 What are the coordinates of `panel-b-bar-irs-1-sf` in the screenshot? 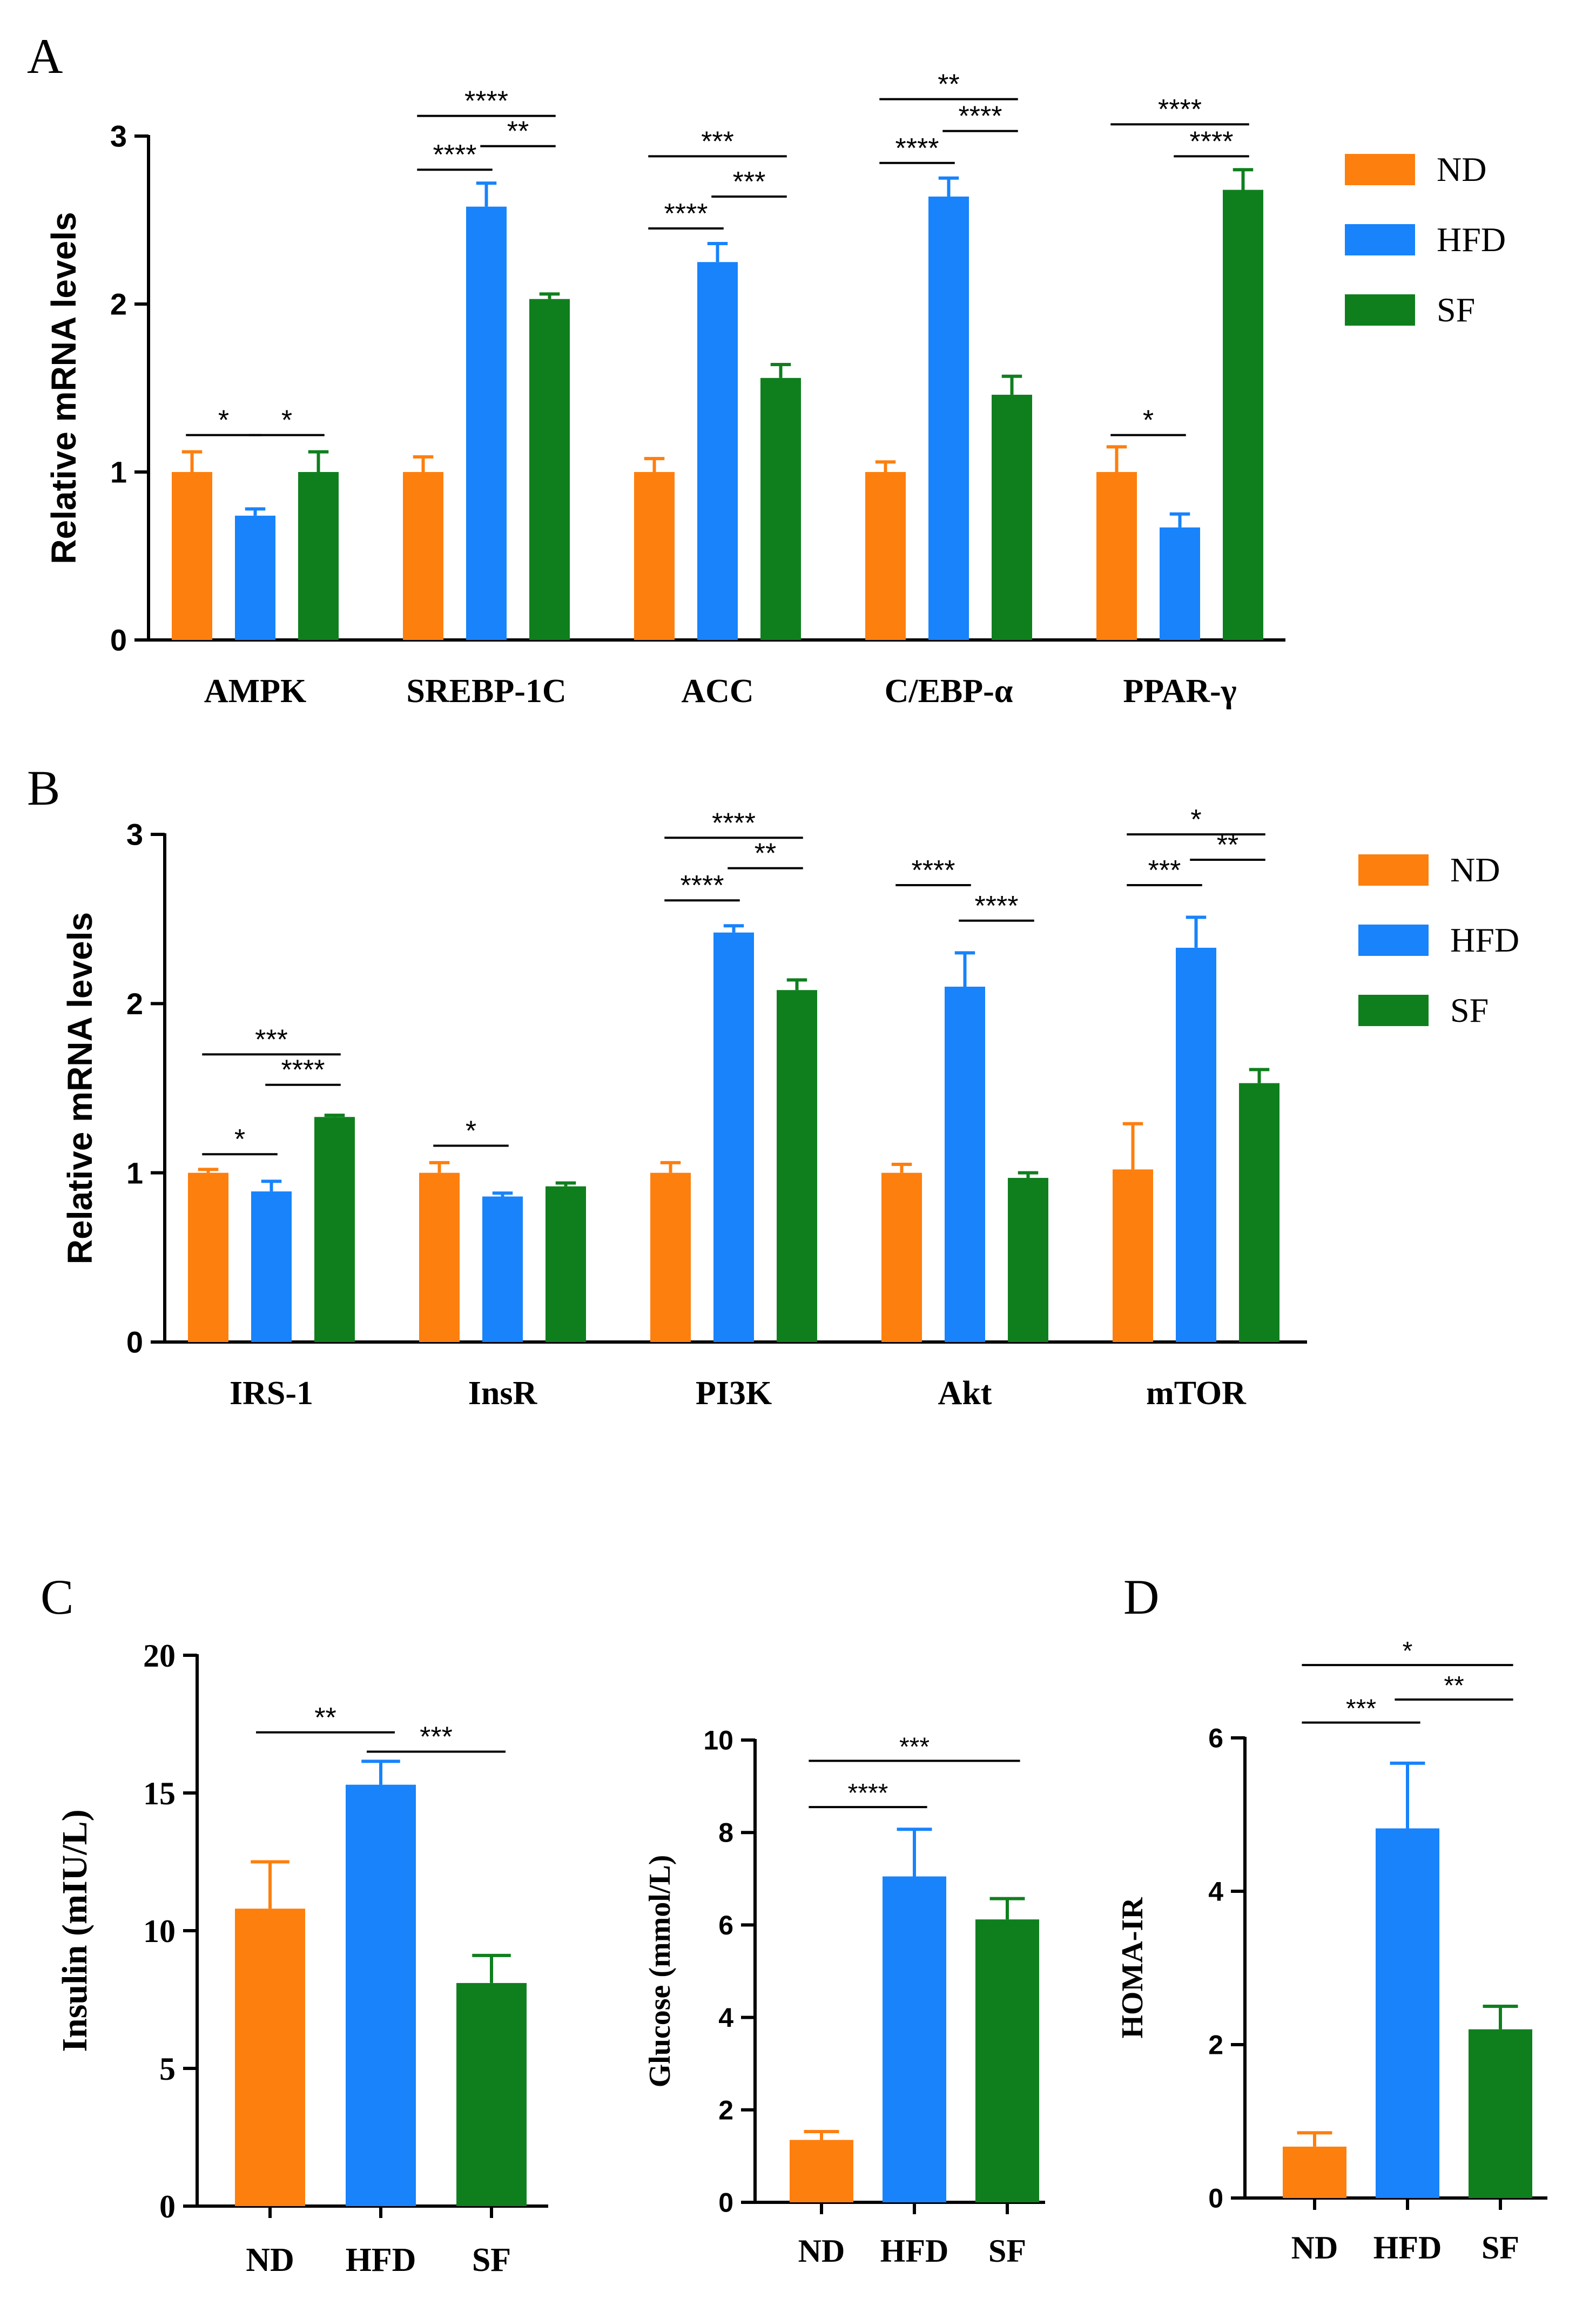 It's located at (334, 1229).